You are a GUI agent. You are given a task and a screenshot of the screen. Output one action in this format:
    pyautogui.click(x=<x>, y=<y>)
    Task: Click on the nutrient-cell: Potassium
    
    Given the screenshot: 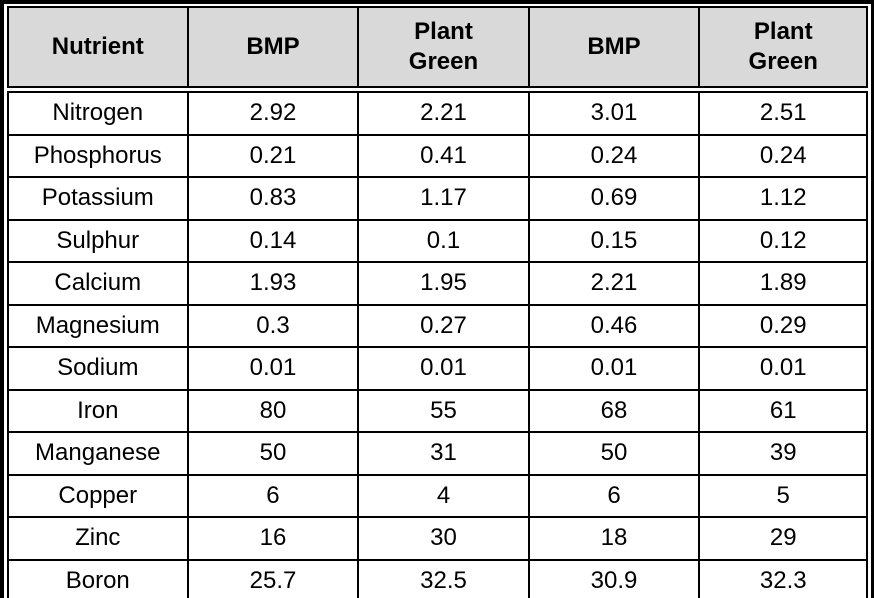 What is the action you would take?
    pyautogui.click(x=98, y=198)
    